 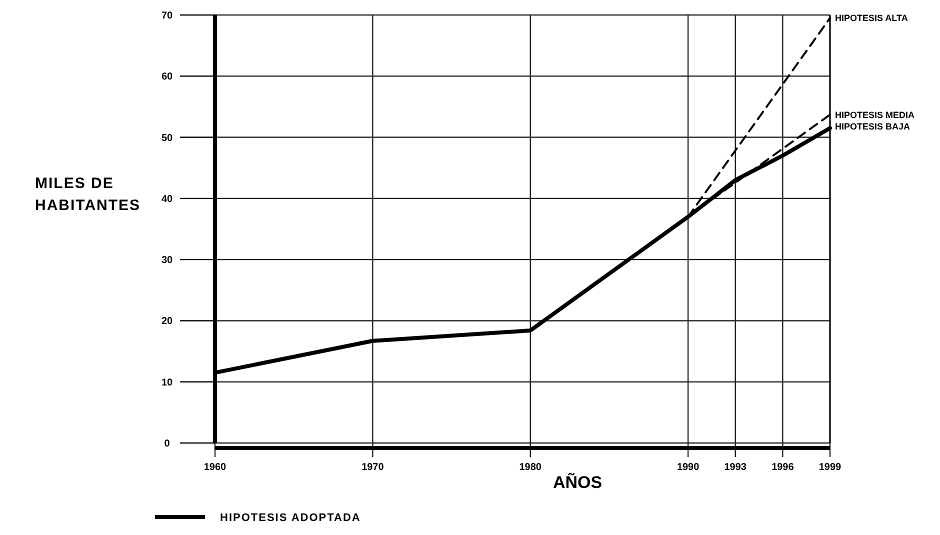 I want to click on y-tick-label: 10, so click(x=167, y=382).